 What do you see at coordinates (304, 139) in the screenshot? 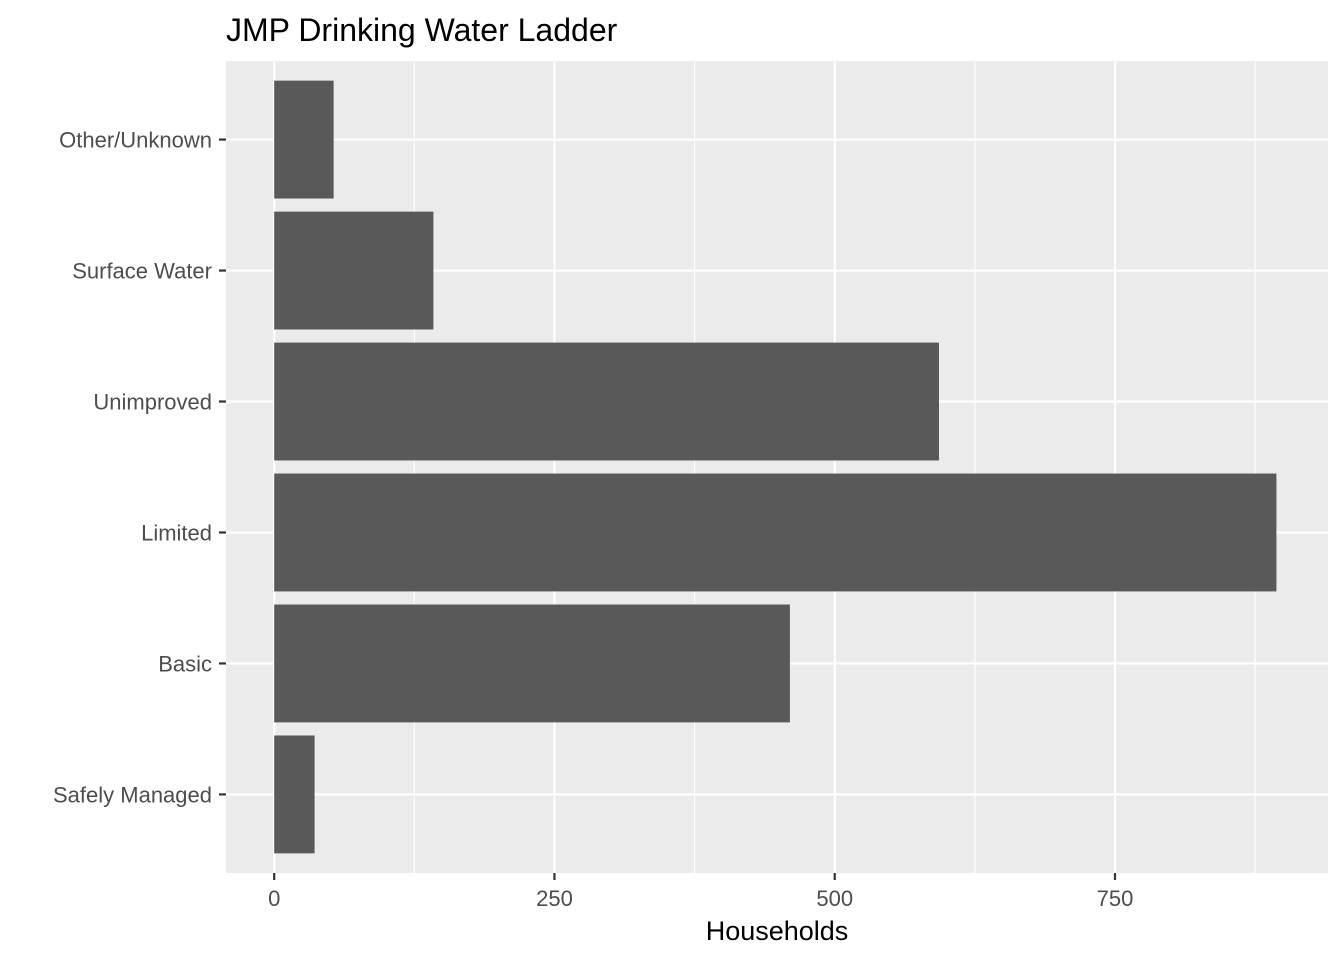
I see `bar-other-unknown` at bounding box center [304, 139].